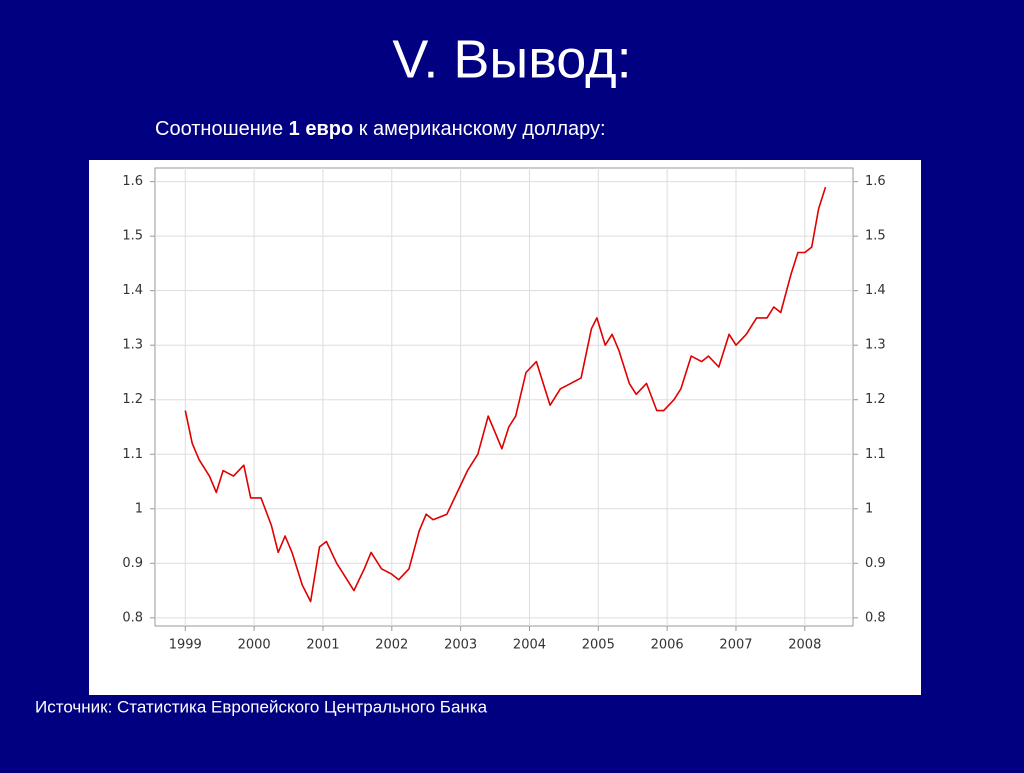 The height and width of the screenshot is (773, 1024). I want to click on x-tick-label: 2000, so click(254, 645).